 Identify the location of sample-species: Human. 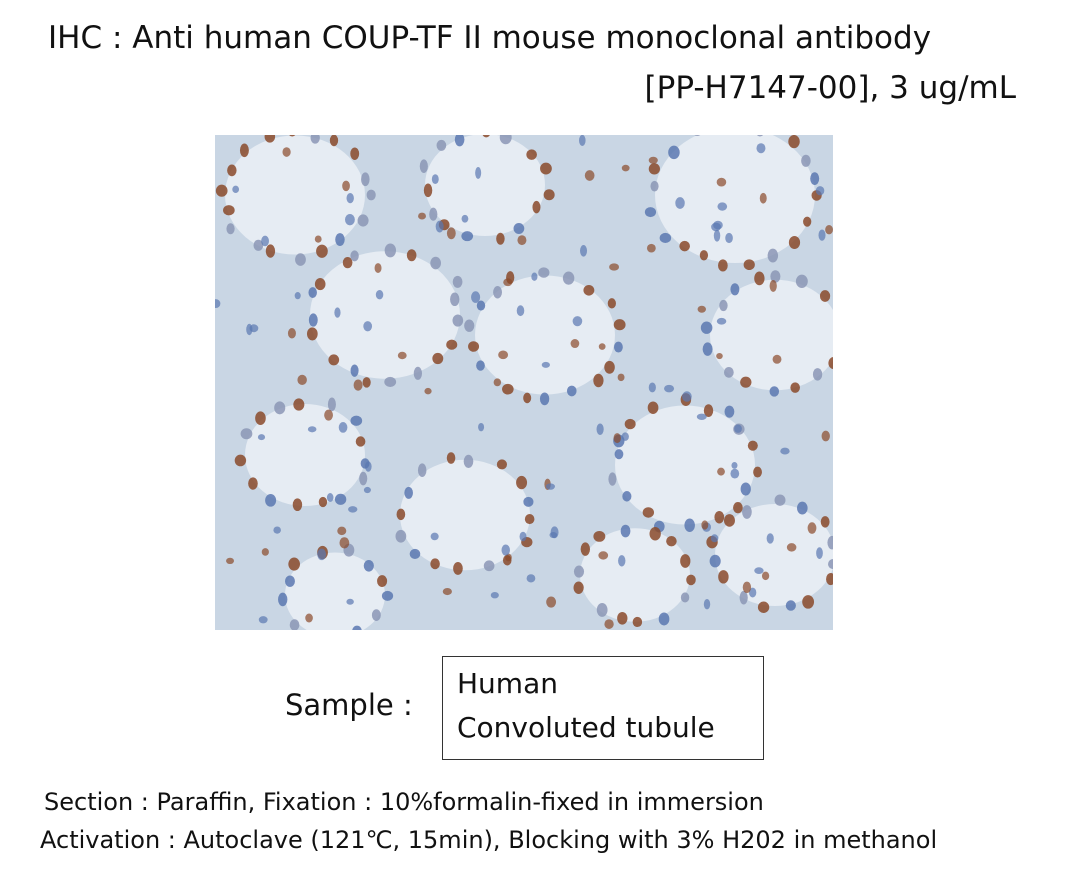
(507, 683).